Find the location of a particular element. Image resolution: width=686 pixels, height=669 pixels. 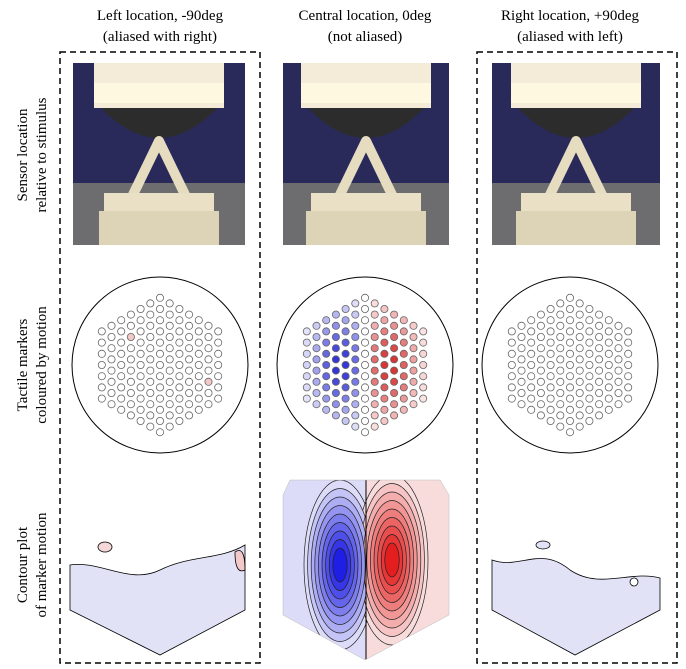

column-title: (not aliased) is located at coordinates (365, 37).